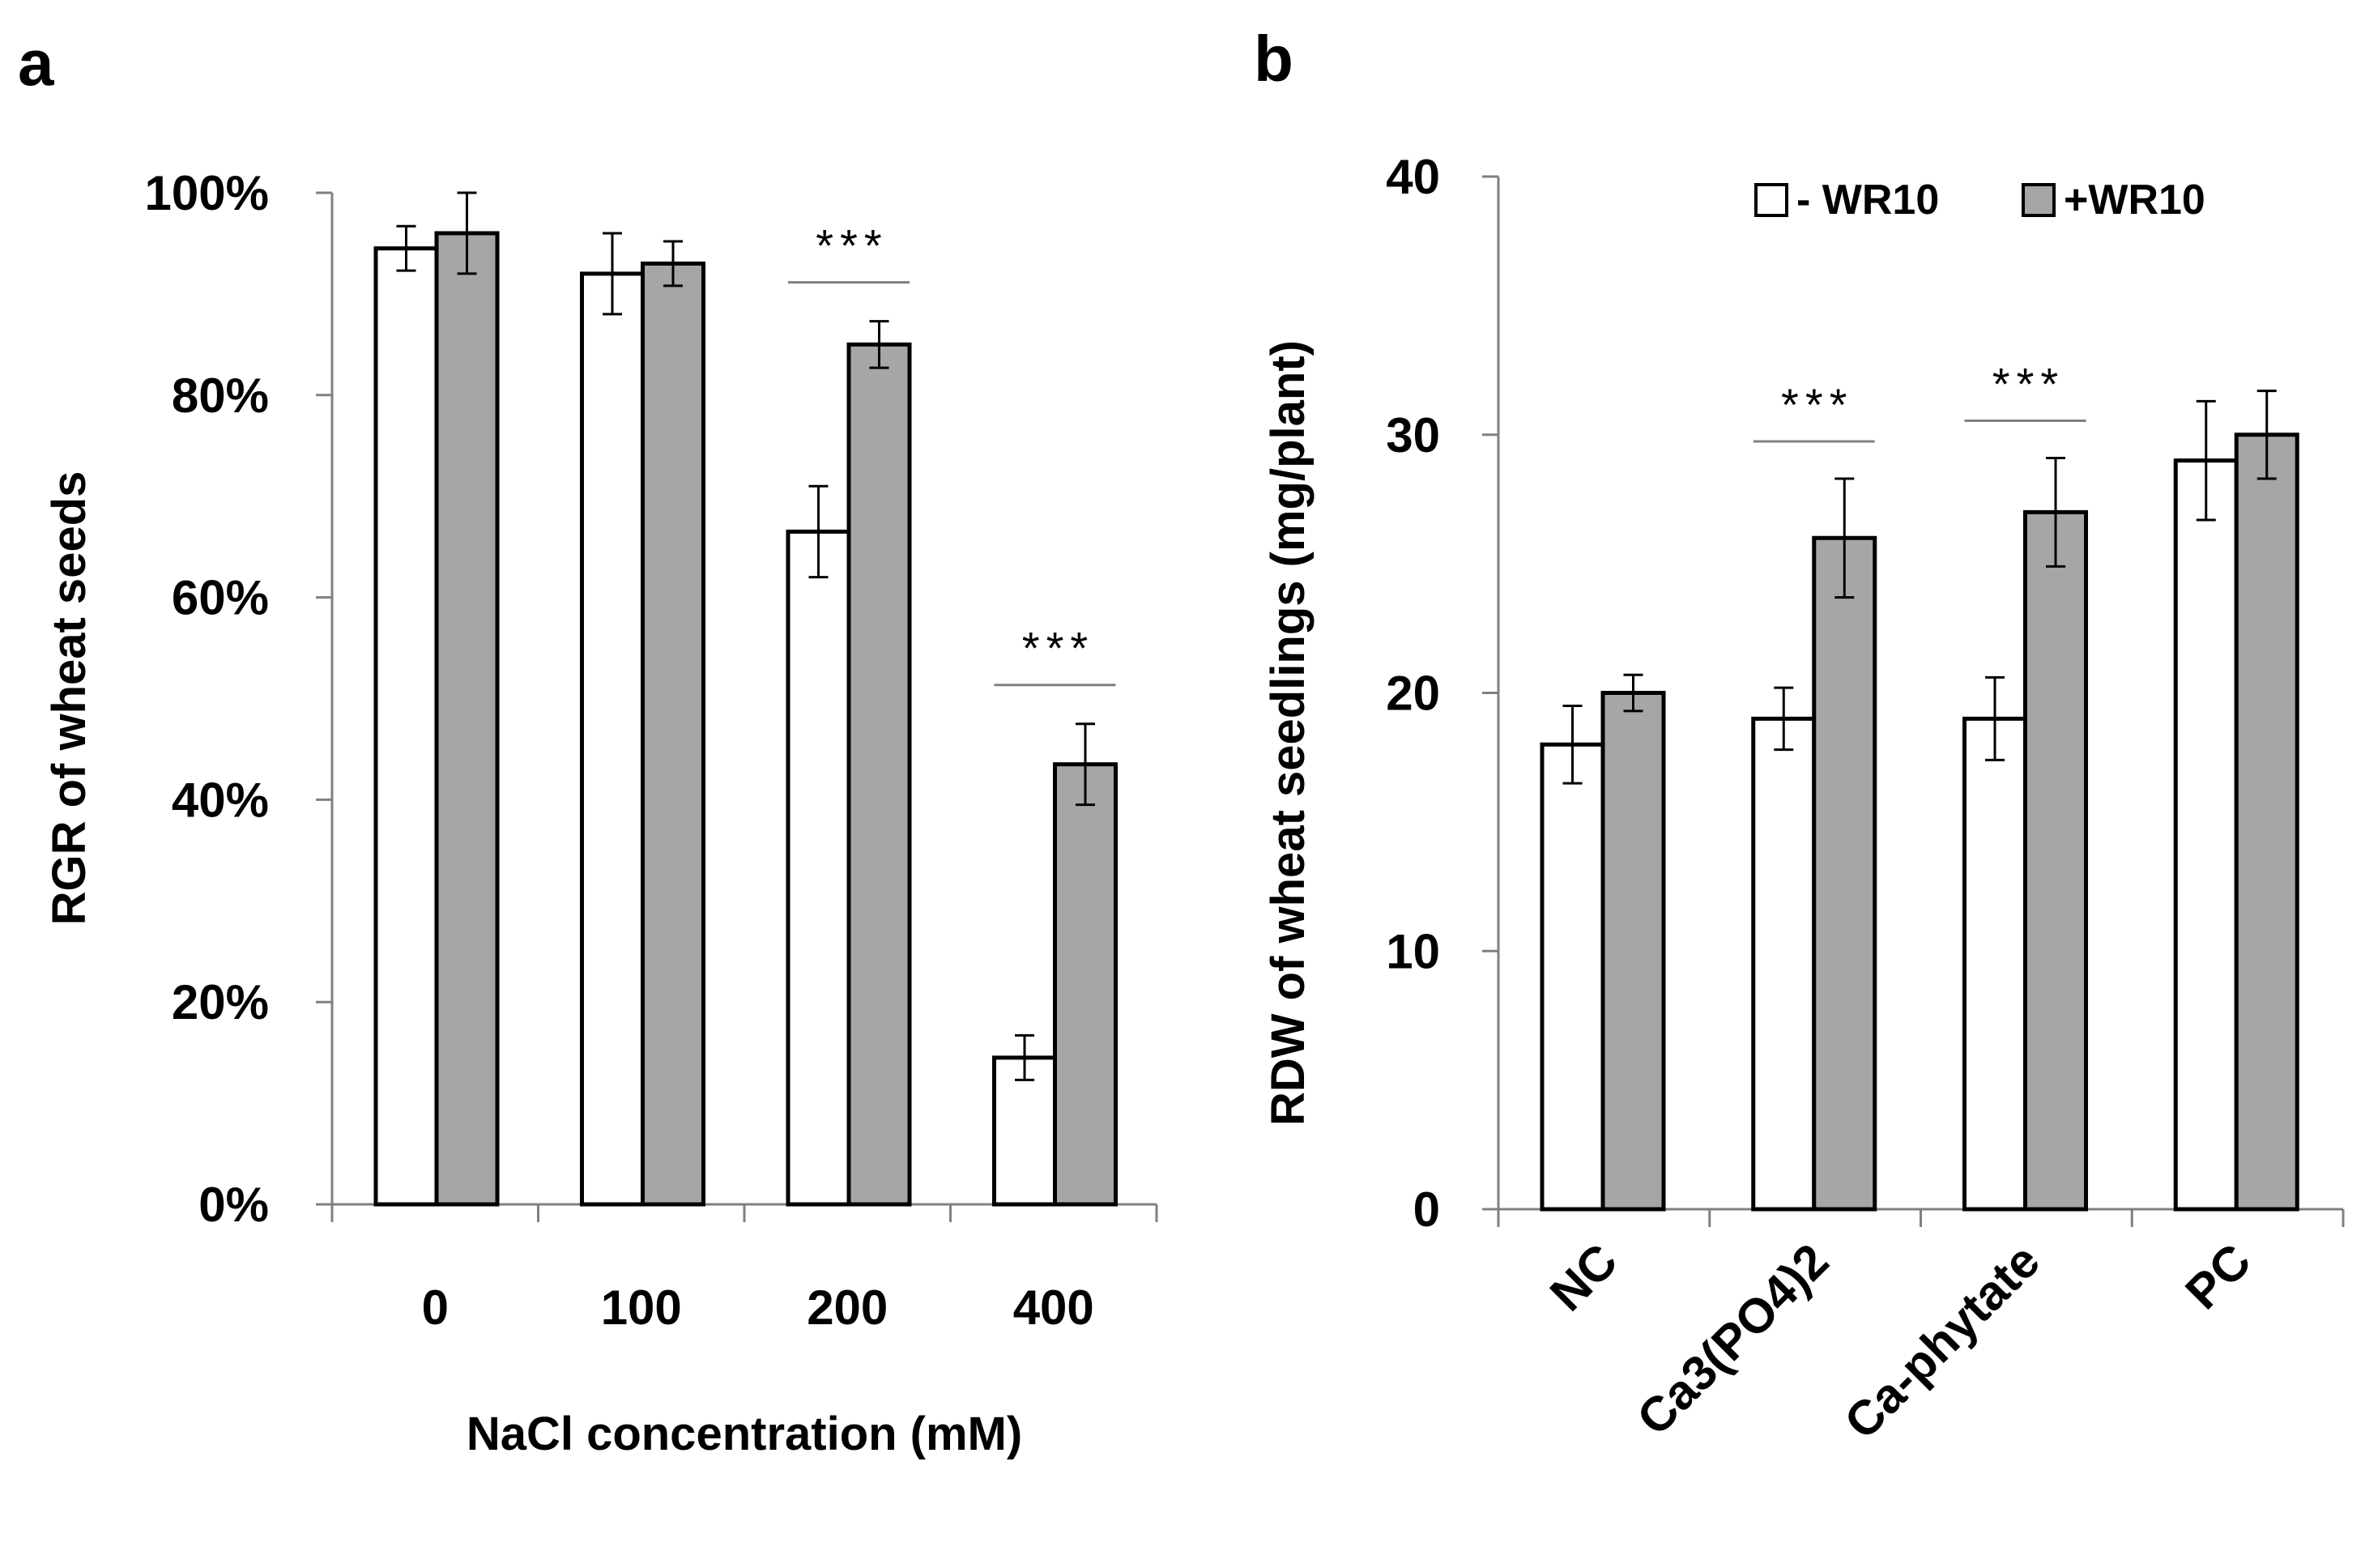 This screenshot has height=1568, width=2365. Describe the element at coordinates (1867, 200) in the screenshot. I see `legend-label-without-wr10: - WR10` at that location.